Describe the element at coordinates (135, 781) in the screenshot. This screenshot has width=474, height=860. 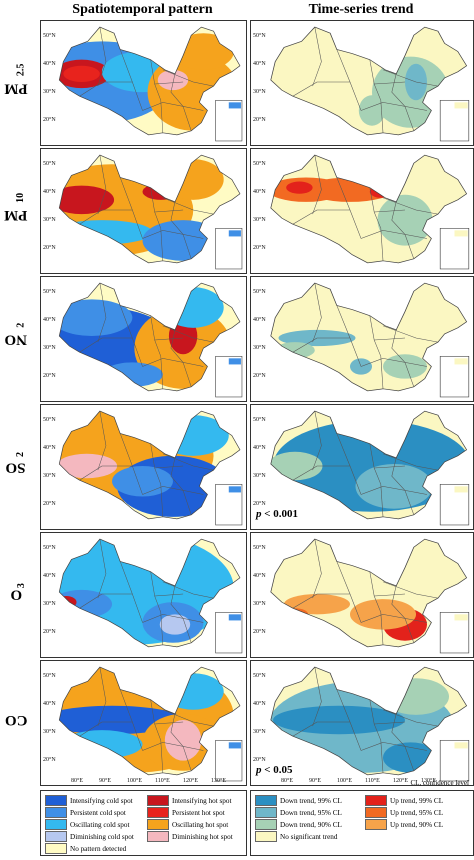
I see `lon-tick-label: 100°E` at that location.